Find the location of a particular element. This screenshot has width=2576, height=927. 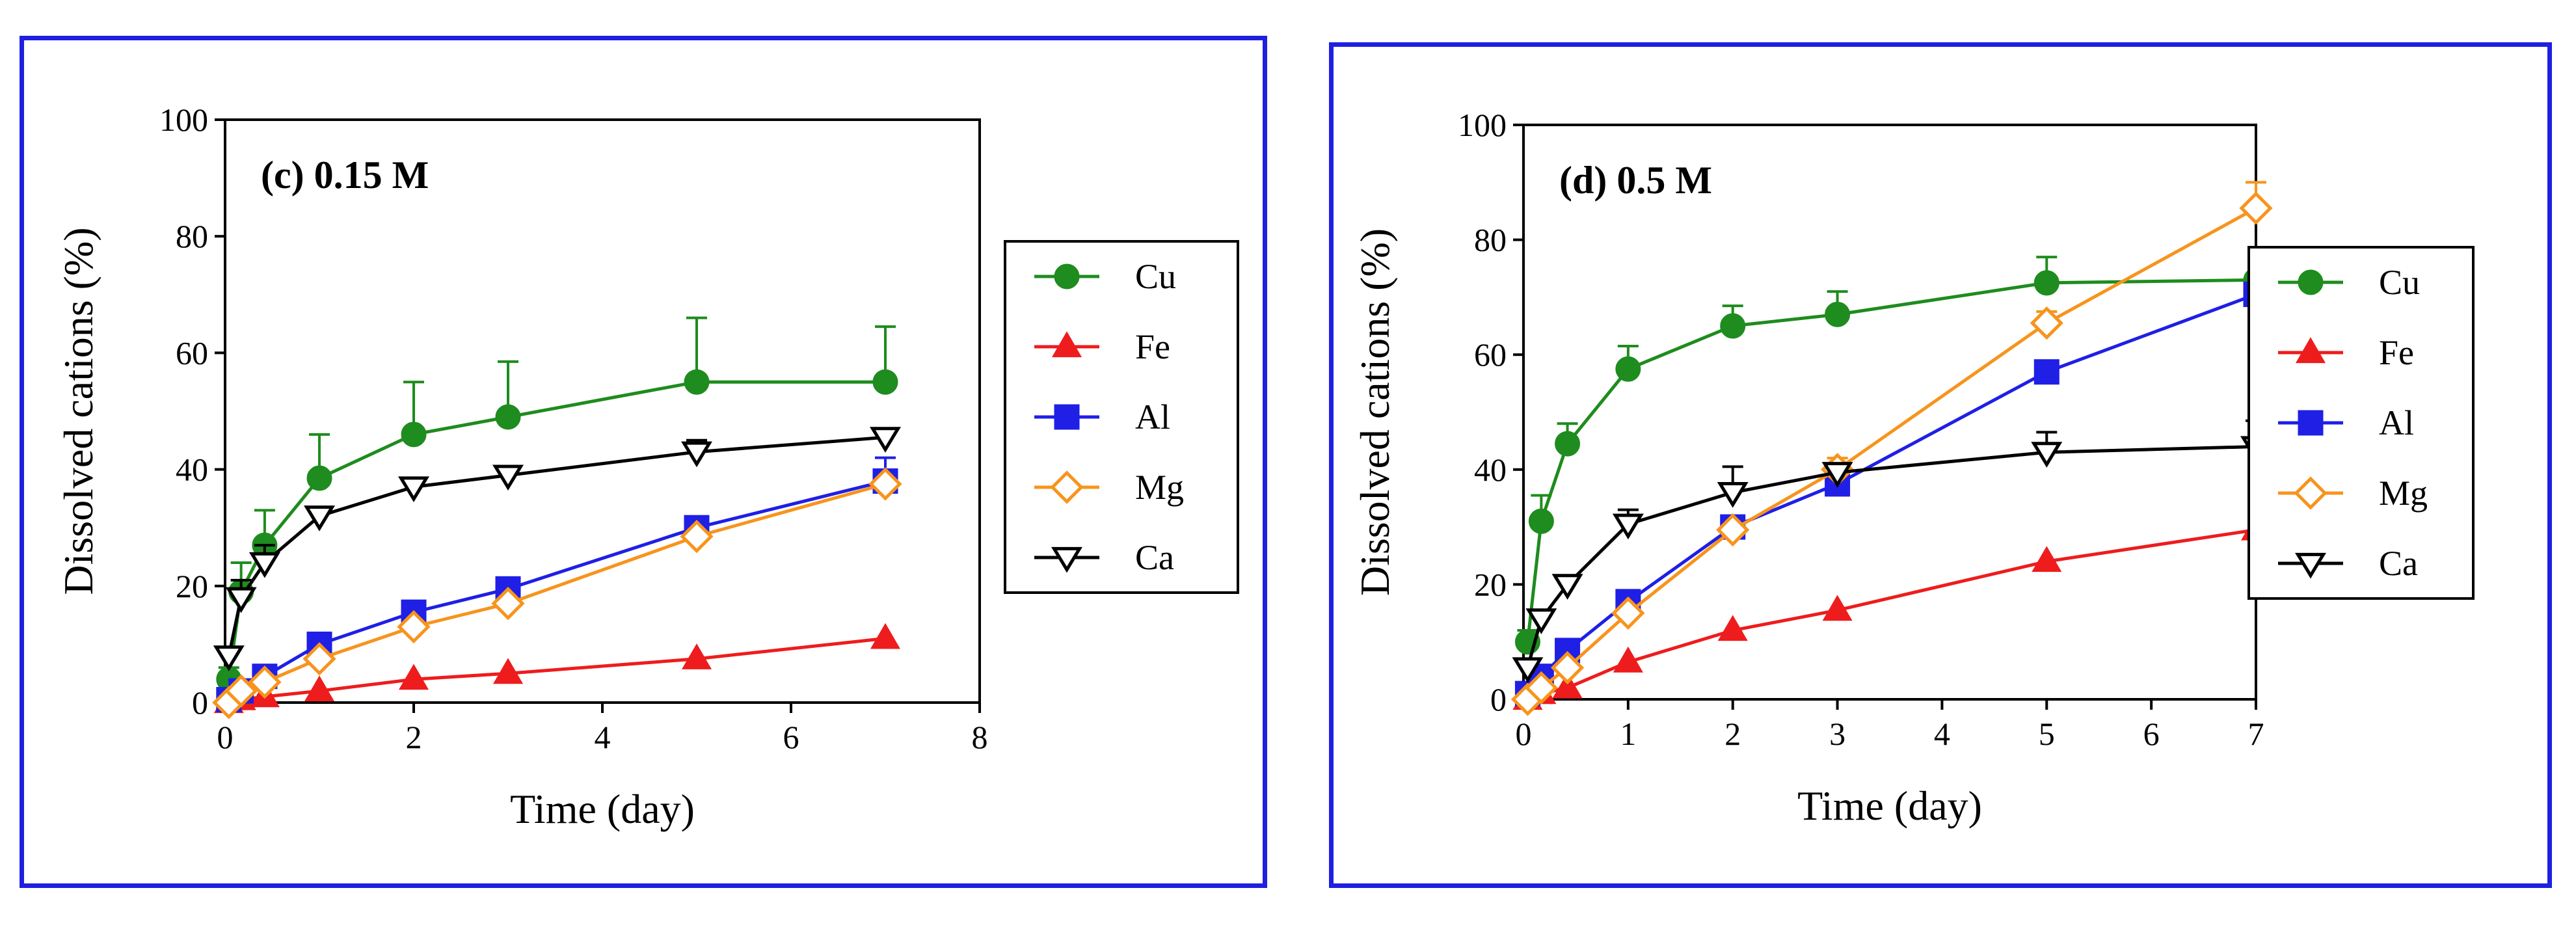

y-axis-title: Dissolved cations (%) is located at coordinates (78, 411).